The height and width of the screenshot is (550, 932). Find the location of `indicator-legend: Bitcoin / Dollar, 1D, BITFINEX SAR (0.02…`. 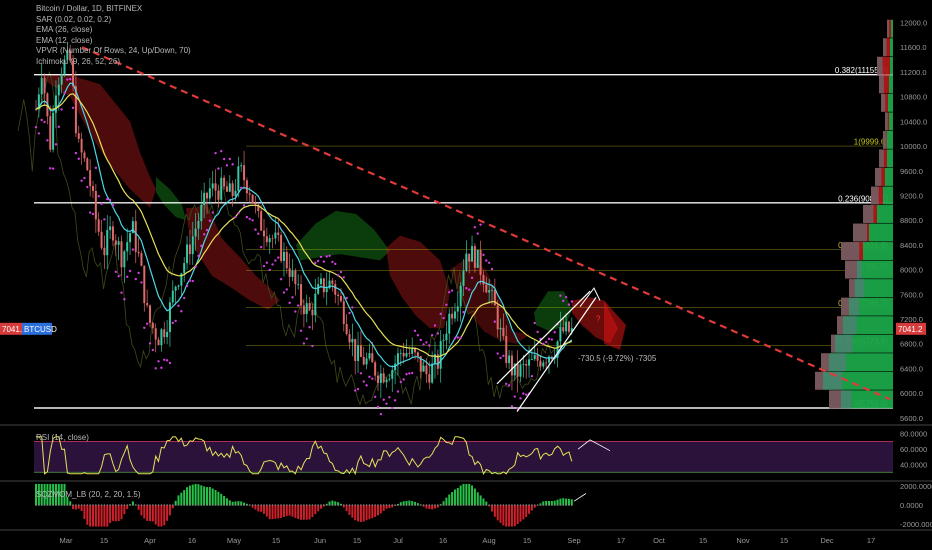

indicator-legend: Bitcoin / Dollar, 1D, BITFINEX SAR (0.02… is located at coordinates (113, 36).